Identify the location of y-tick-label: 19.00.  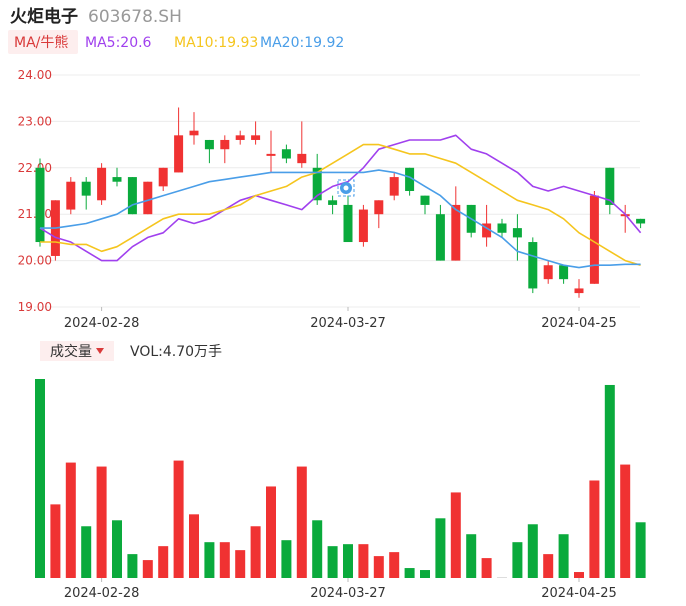
(35, 307).